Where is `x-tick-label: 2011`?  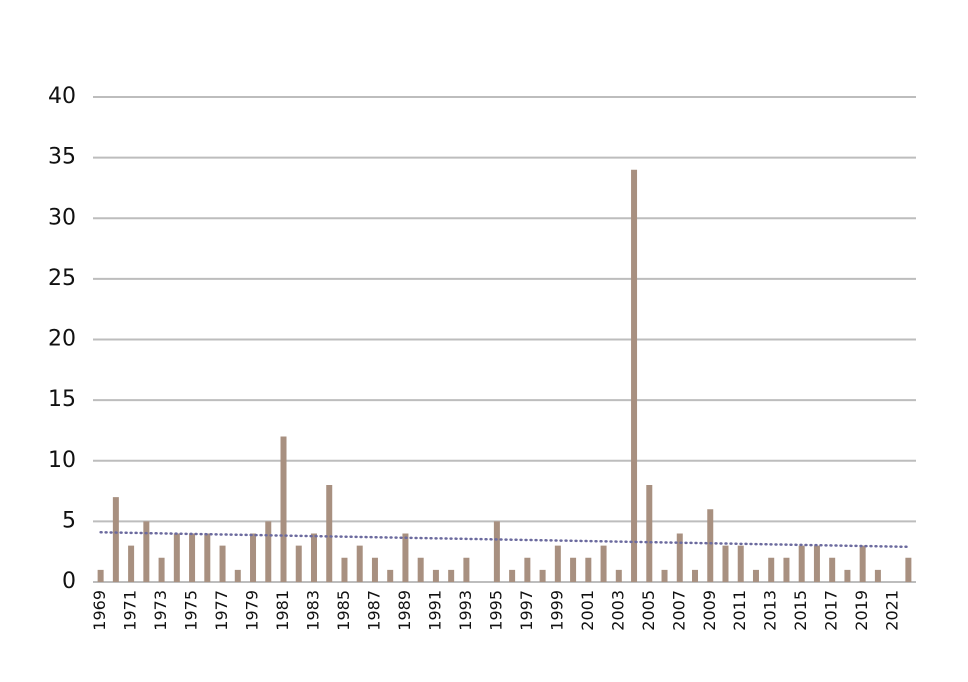 x-tick-label: 2011 is located at coordinates (739, 610).